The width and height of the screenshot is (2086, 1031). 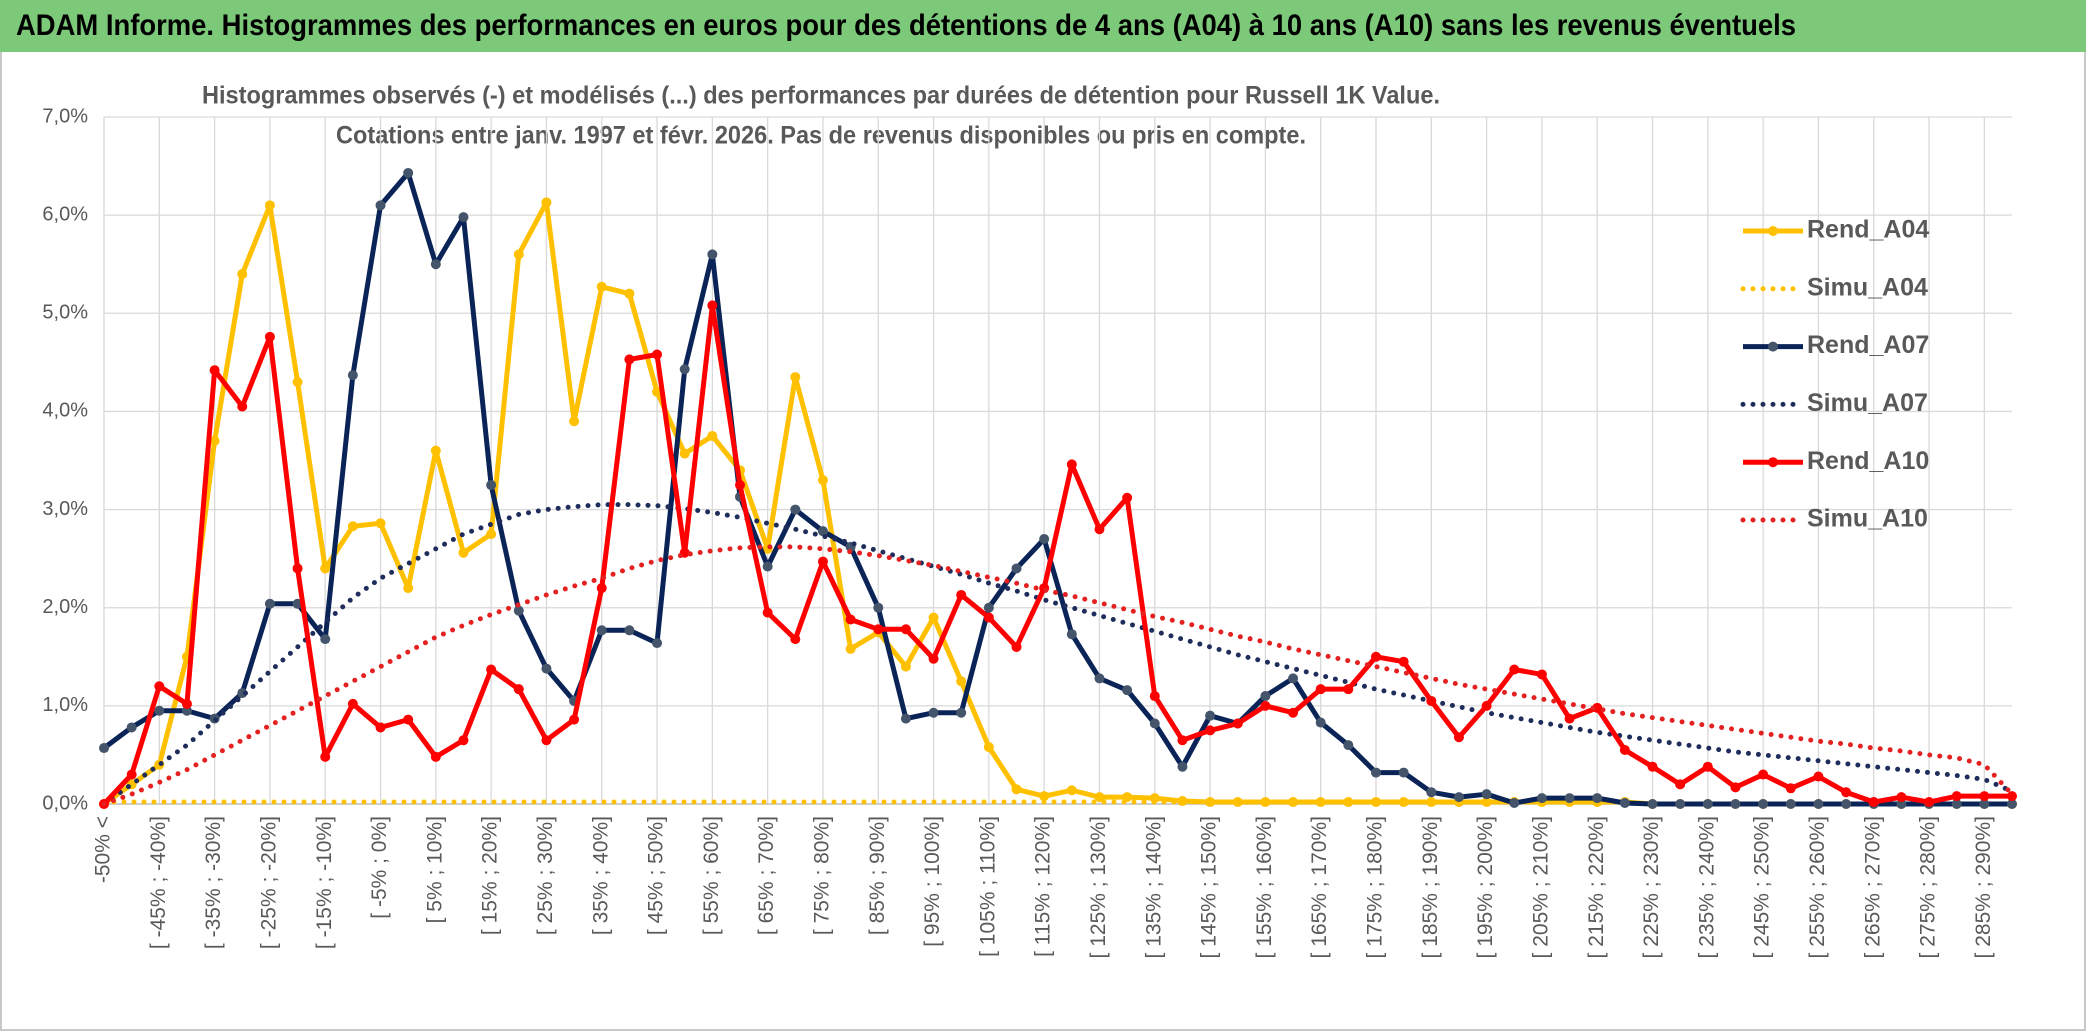 I want to click on x-tick-label: [ 265% ; 270%], so click(x=1872, y=887).